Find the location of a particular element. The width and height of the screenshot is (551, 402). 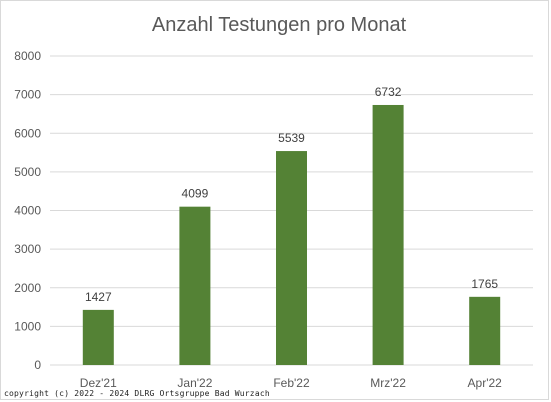

chart-title: Anzahl Testungen pro Monat is located at coordinates (279, 25).